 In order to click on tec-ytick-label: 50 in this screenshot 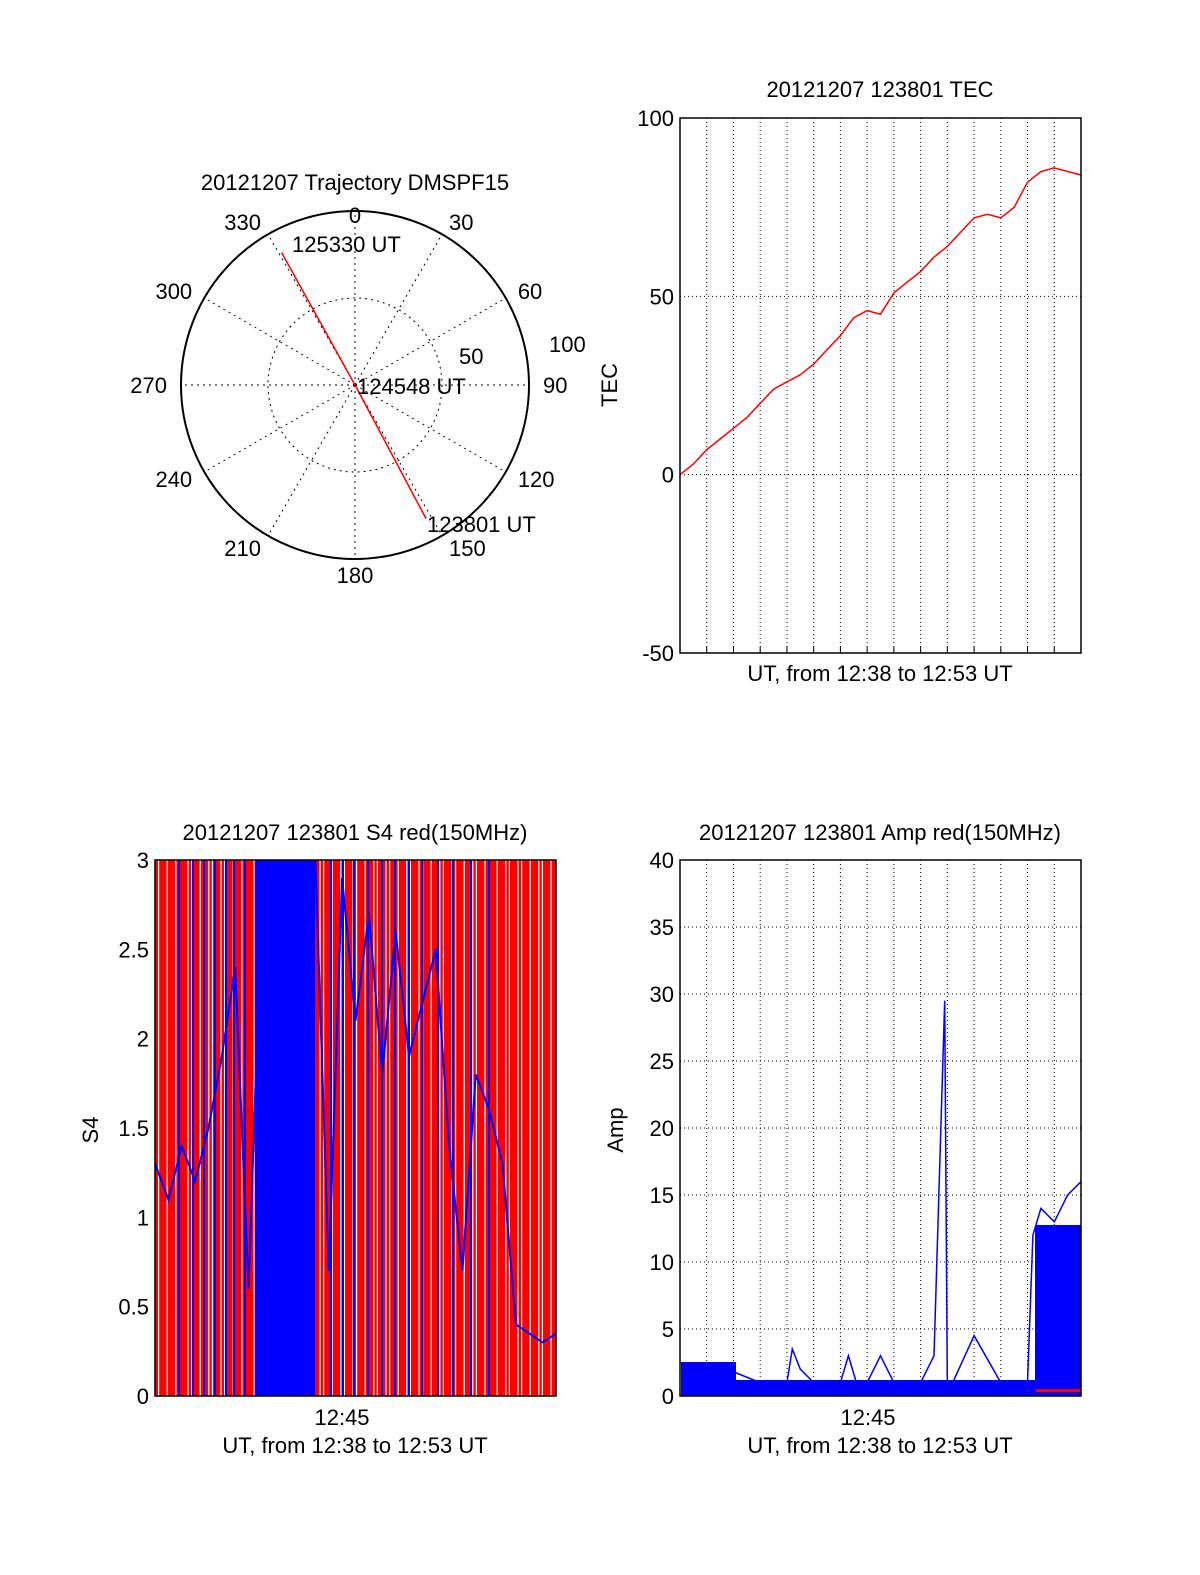, I will do `click(662, 296)`.